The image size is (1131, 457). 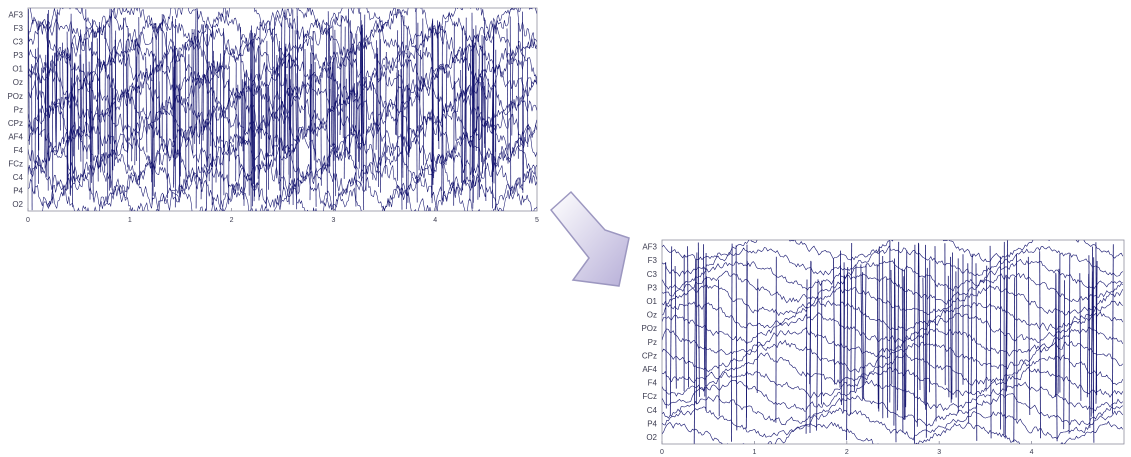 I want to click on eeg-trace-af3, so click(x=283, y=22).